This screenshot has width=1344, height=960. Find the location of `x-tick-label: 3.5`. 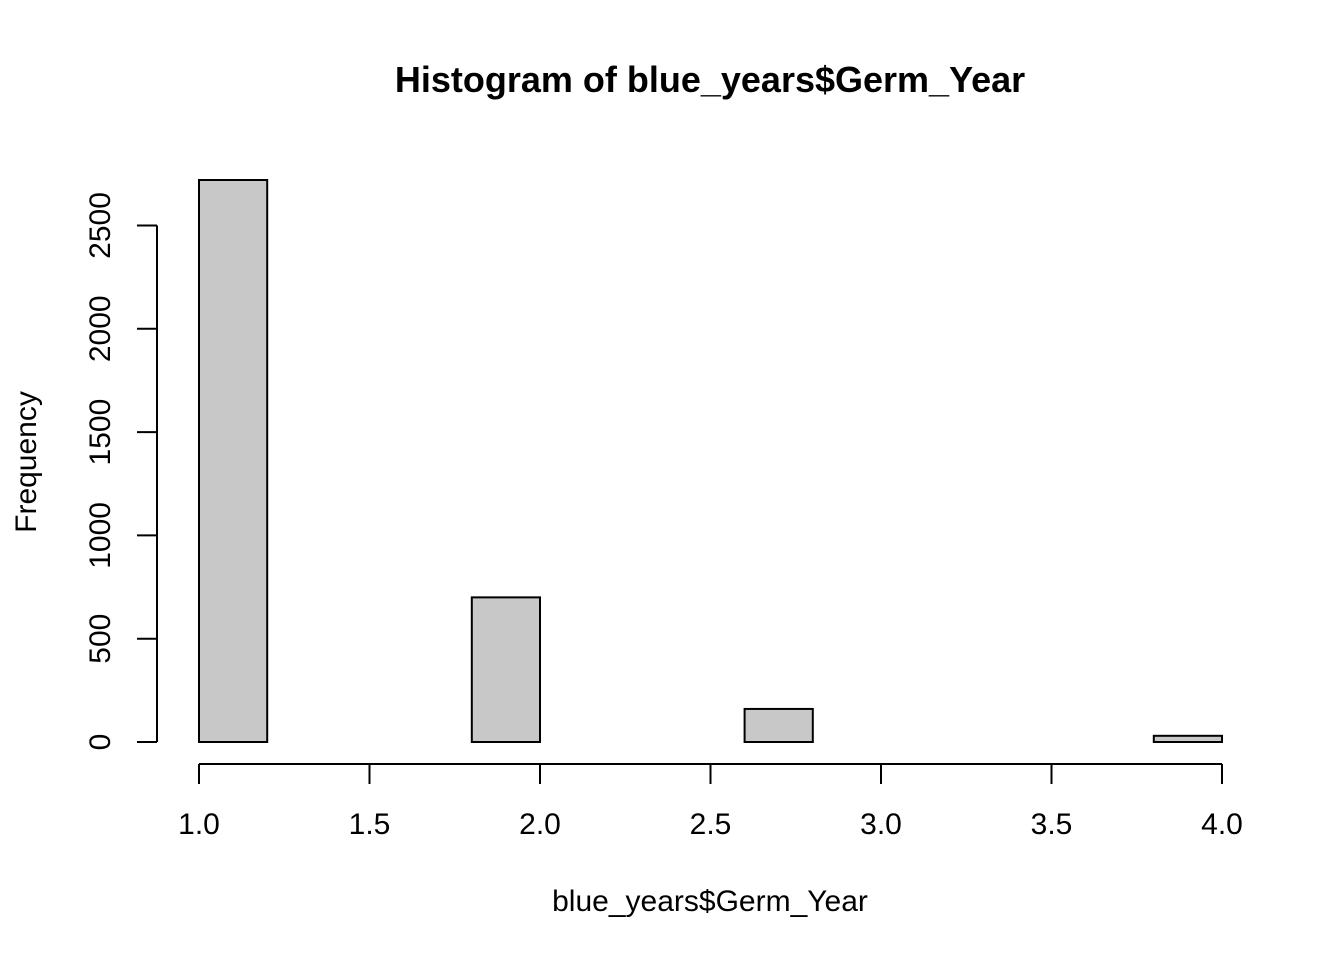

x-tick-label: 3.5 is located at coordinates (1052, 824).